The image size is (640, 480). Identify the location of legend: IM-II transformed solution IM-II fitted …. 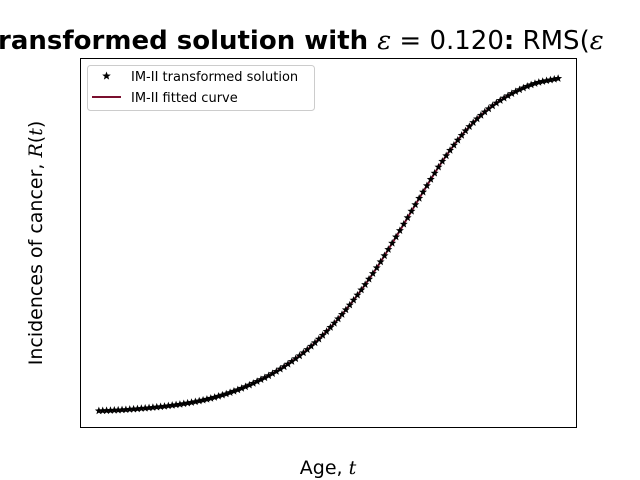
(201, 88).